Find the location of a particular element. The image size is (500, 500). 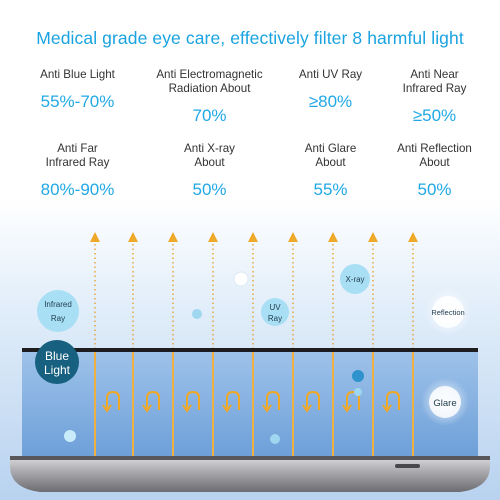

stat-label: Anti Glare is located at coordinates (330, 148).